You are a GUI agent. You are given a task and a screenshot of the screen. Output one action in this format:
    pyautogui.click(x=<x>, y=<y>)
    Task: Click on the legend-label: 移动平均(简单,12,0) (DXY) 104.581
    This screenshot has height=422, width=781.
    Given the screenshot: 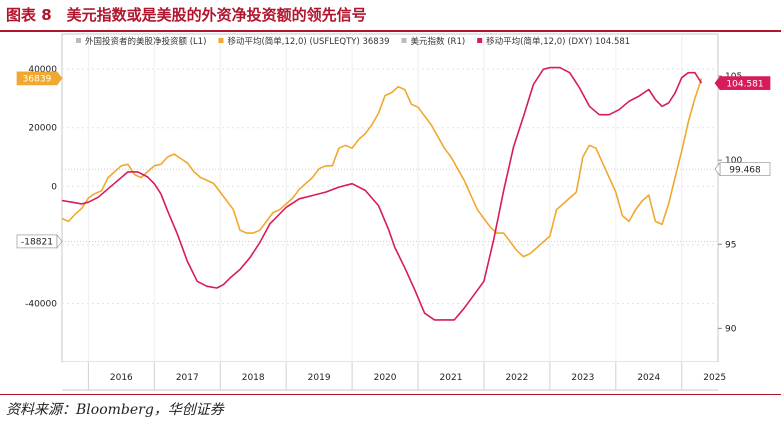 What is the action you would take?
    pyautogui.click(x=558, y=41)
    